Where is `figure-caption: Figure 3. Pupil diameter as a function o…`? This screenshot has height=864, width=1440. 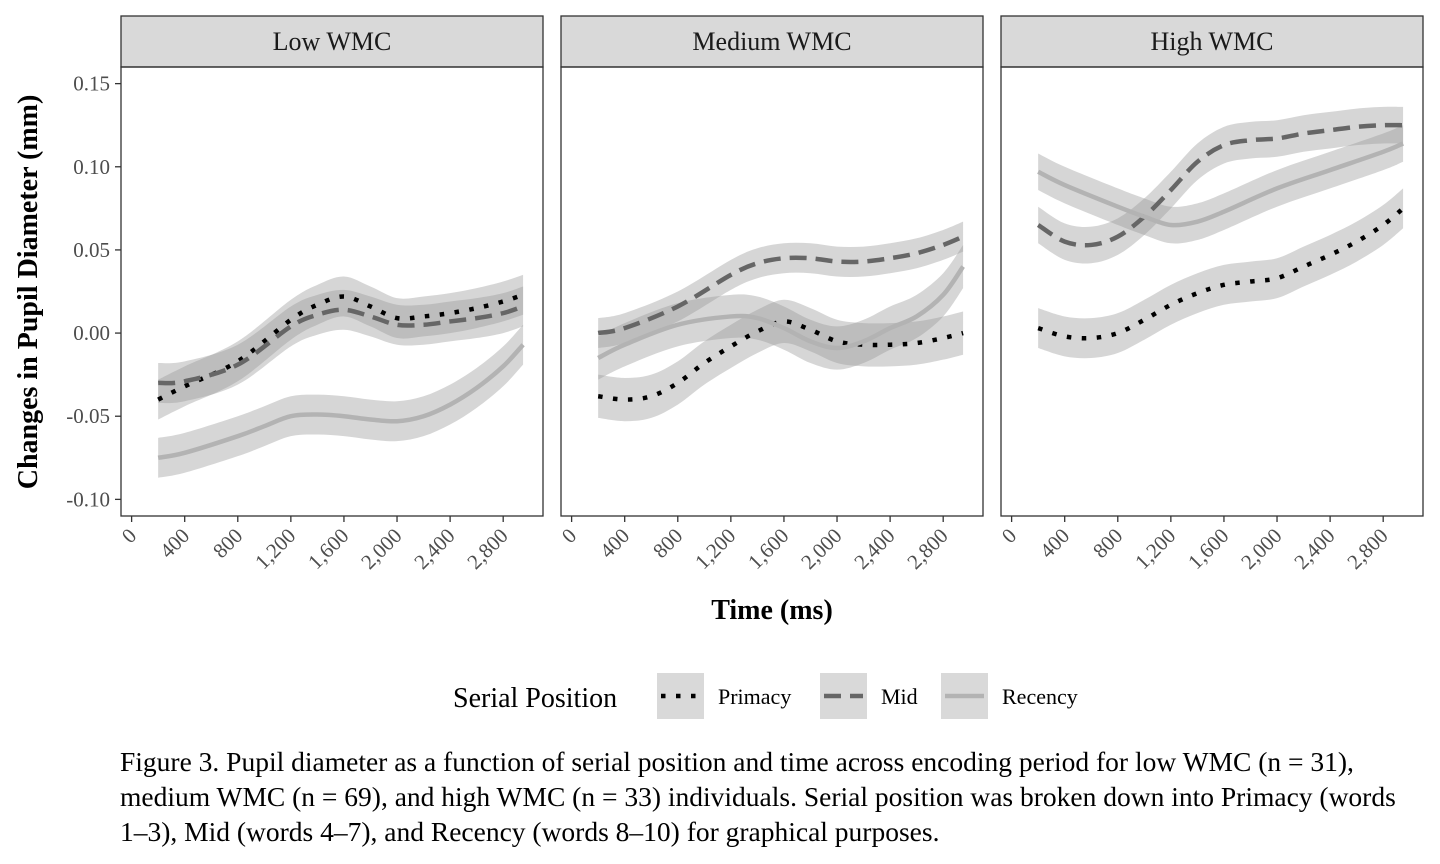
figure-caption: Figure 3. Pupil diameter as a function o… is located at coordinates (758, 796).